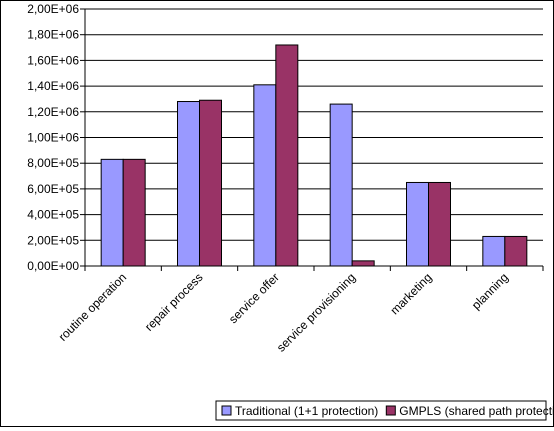  I want to click on y-tick-label: 1,60E+06, so click(53, 60).